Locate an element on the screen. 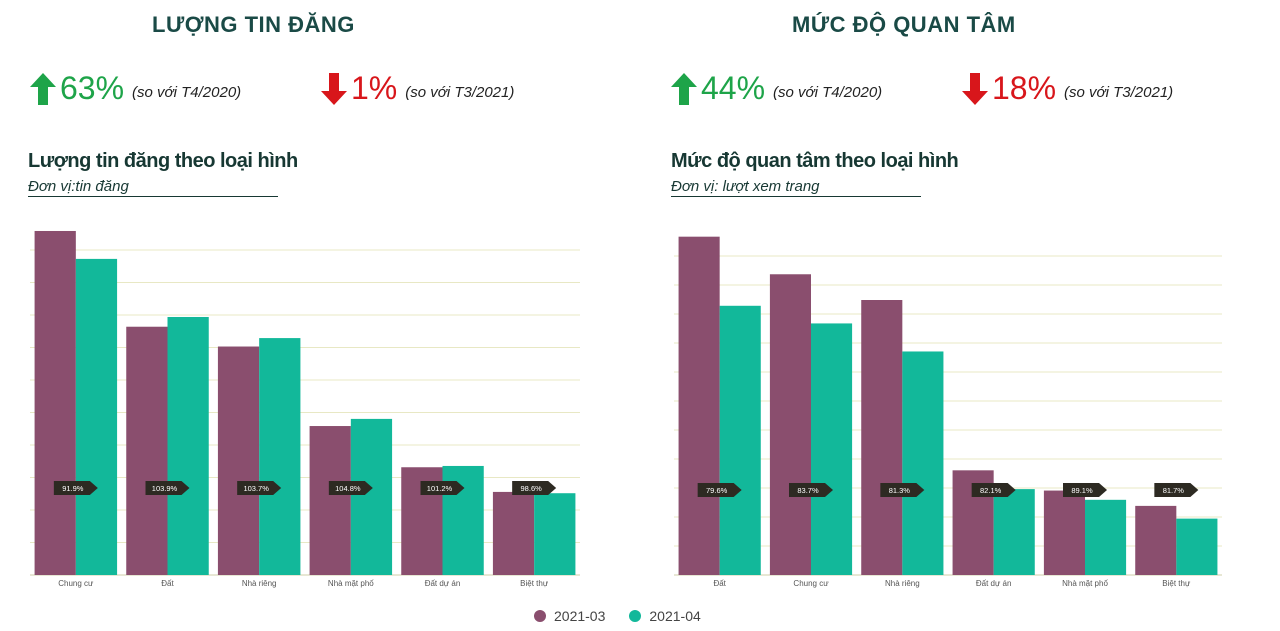  right-chart-title: Mức độ quan tâm theo loại hình is located at coordinates (815, 161).